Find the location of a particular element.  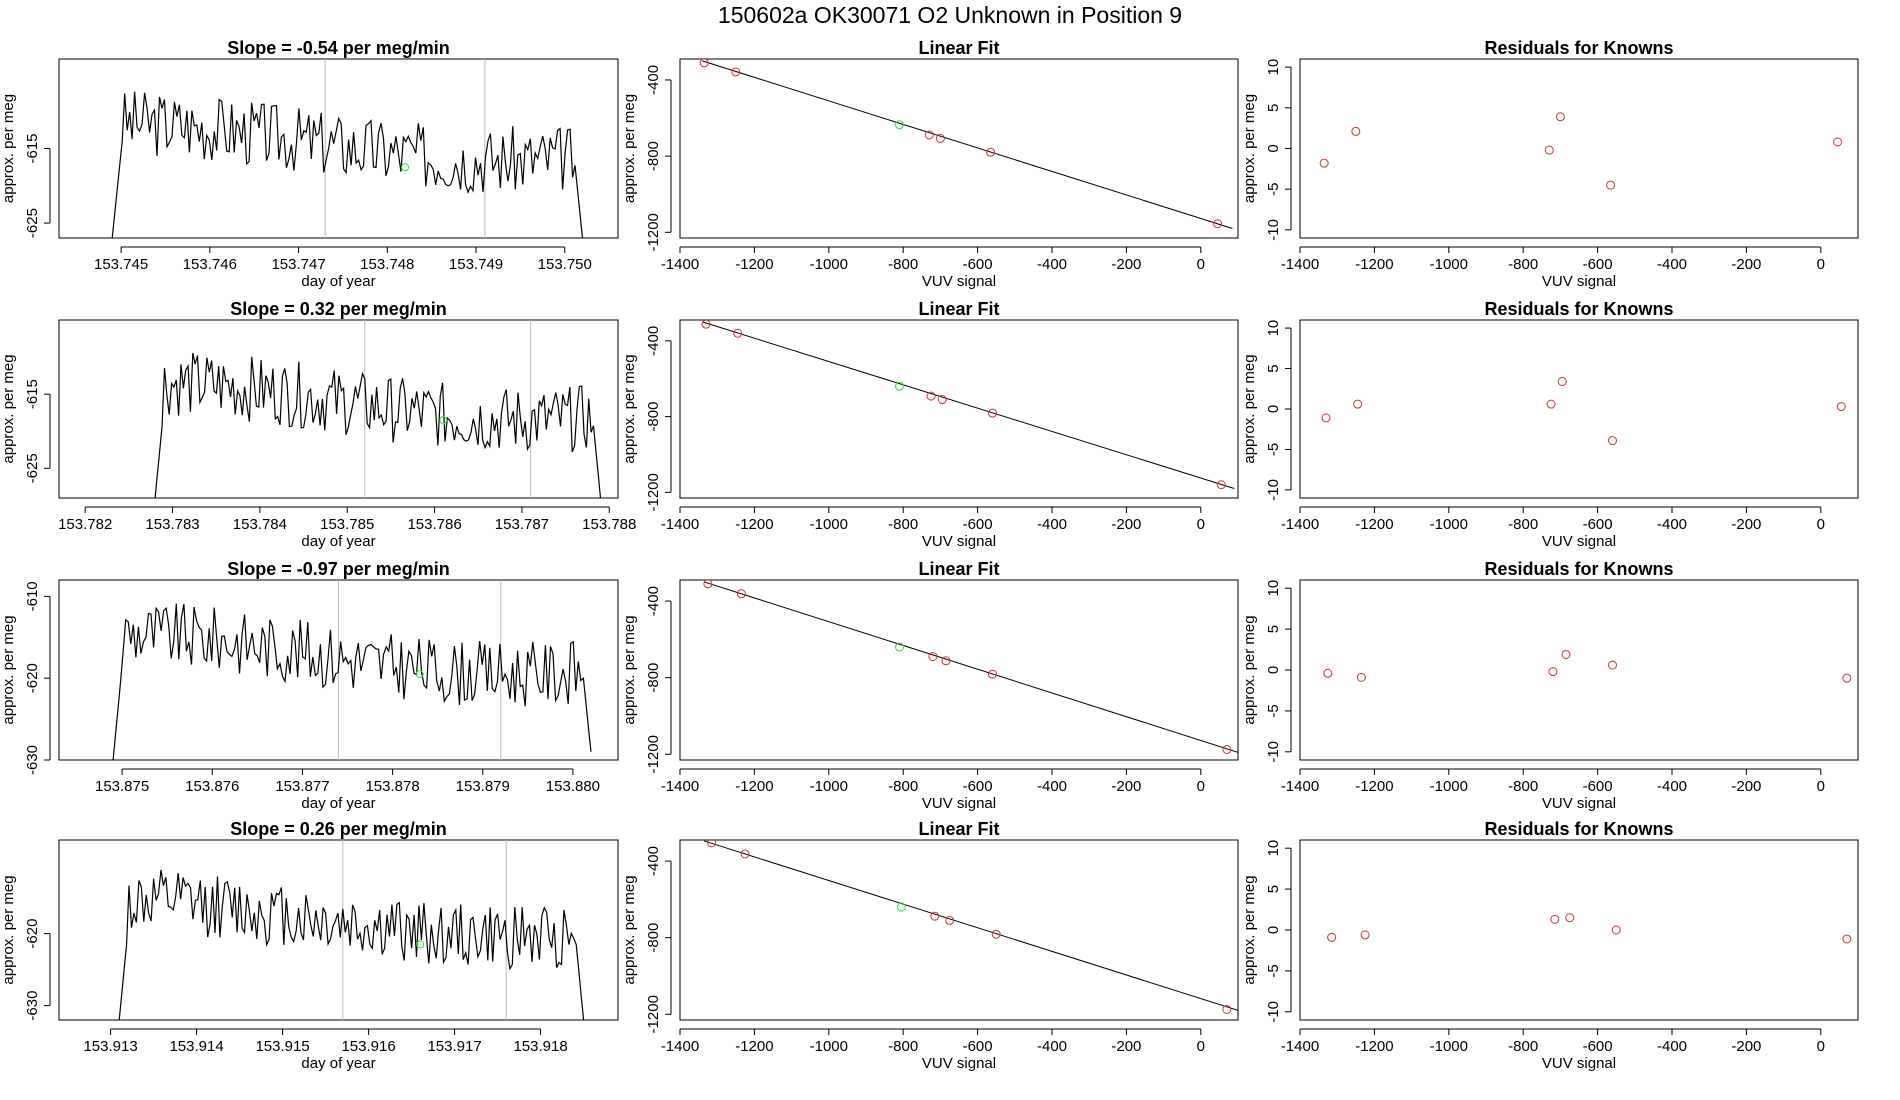

y-tick-label: 5 is located at coordinates (1273, 629).